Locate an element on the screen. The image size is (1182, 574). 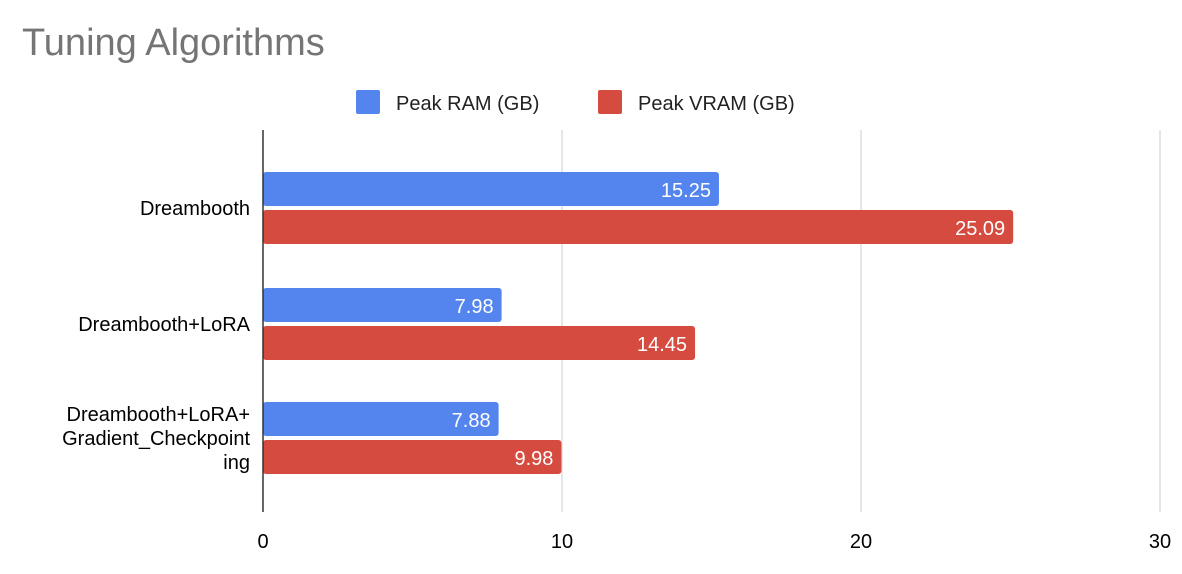
category-label: Dreambooth+LoRA is located at coordinates (164, 325).